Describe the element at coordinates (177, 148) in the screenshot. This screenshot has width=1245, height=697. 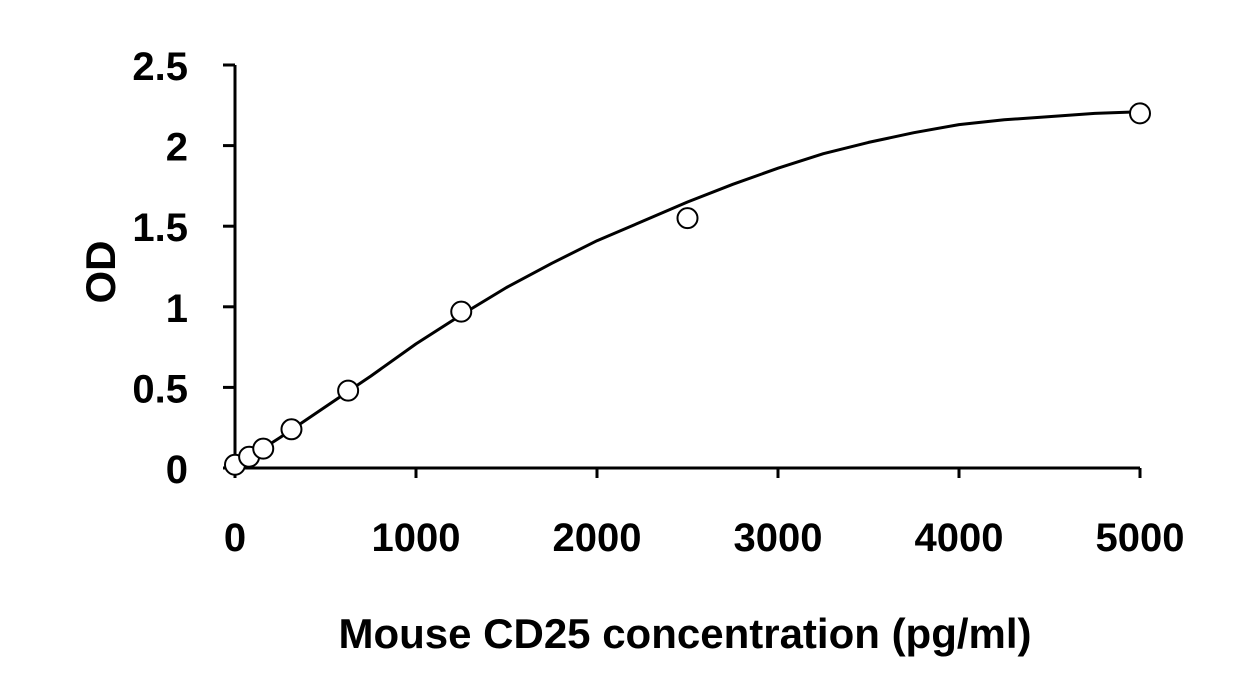
I see `y-tick-label: 2` at that location.